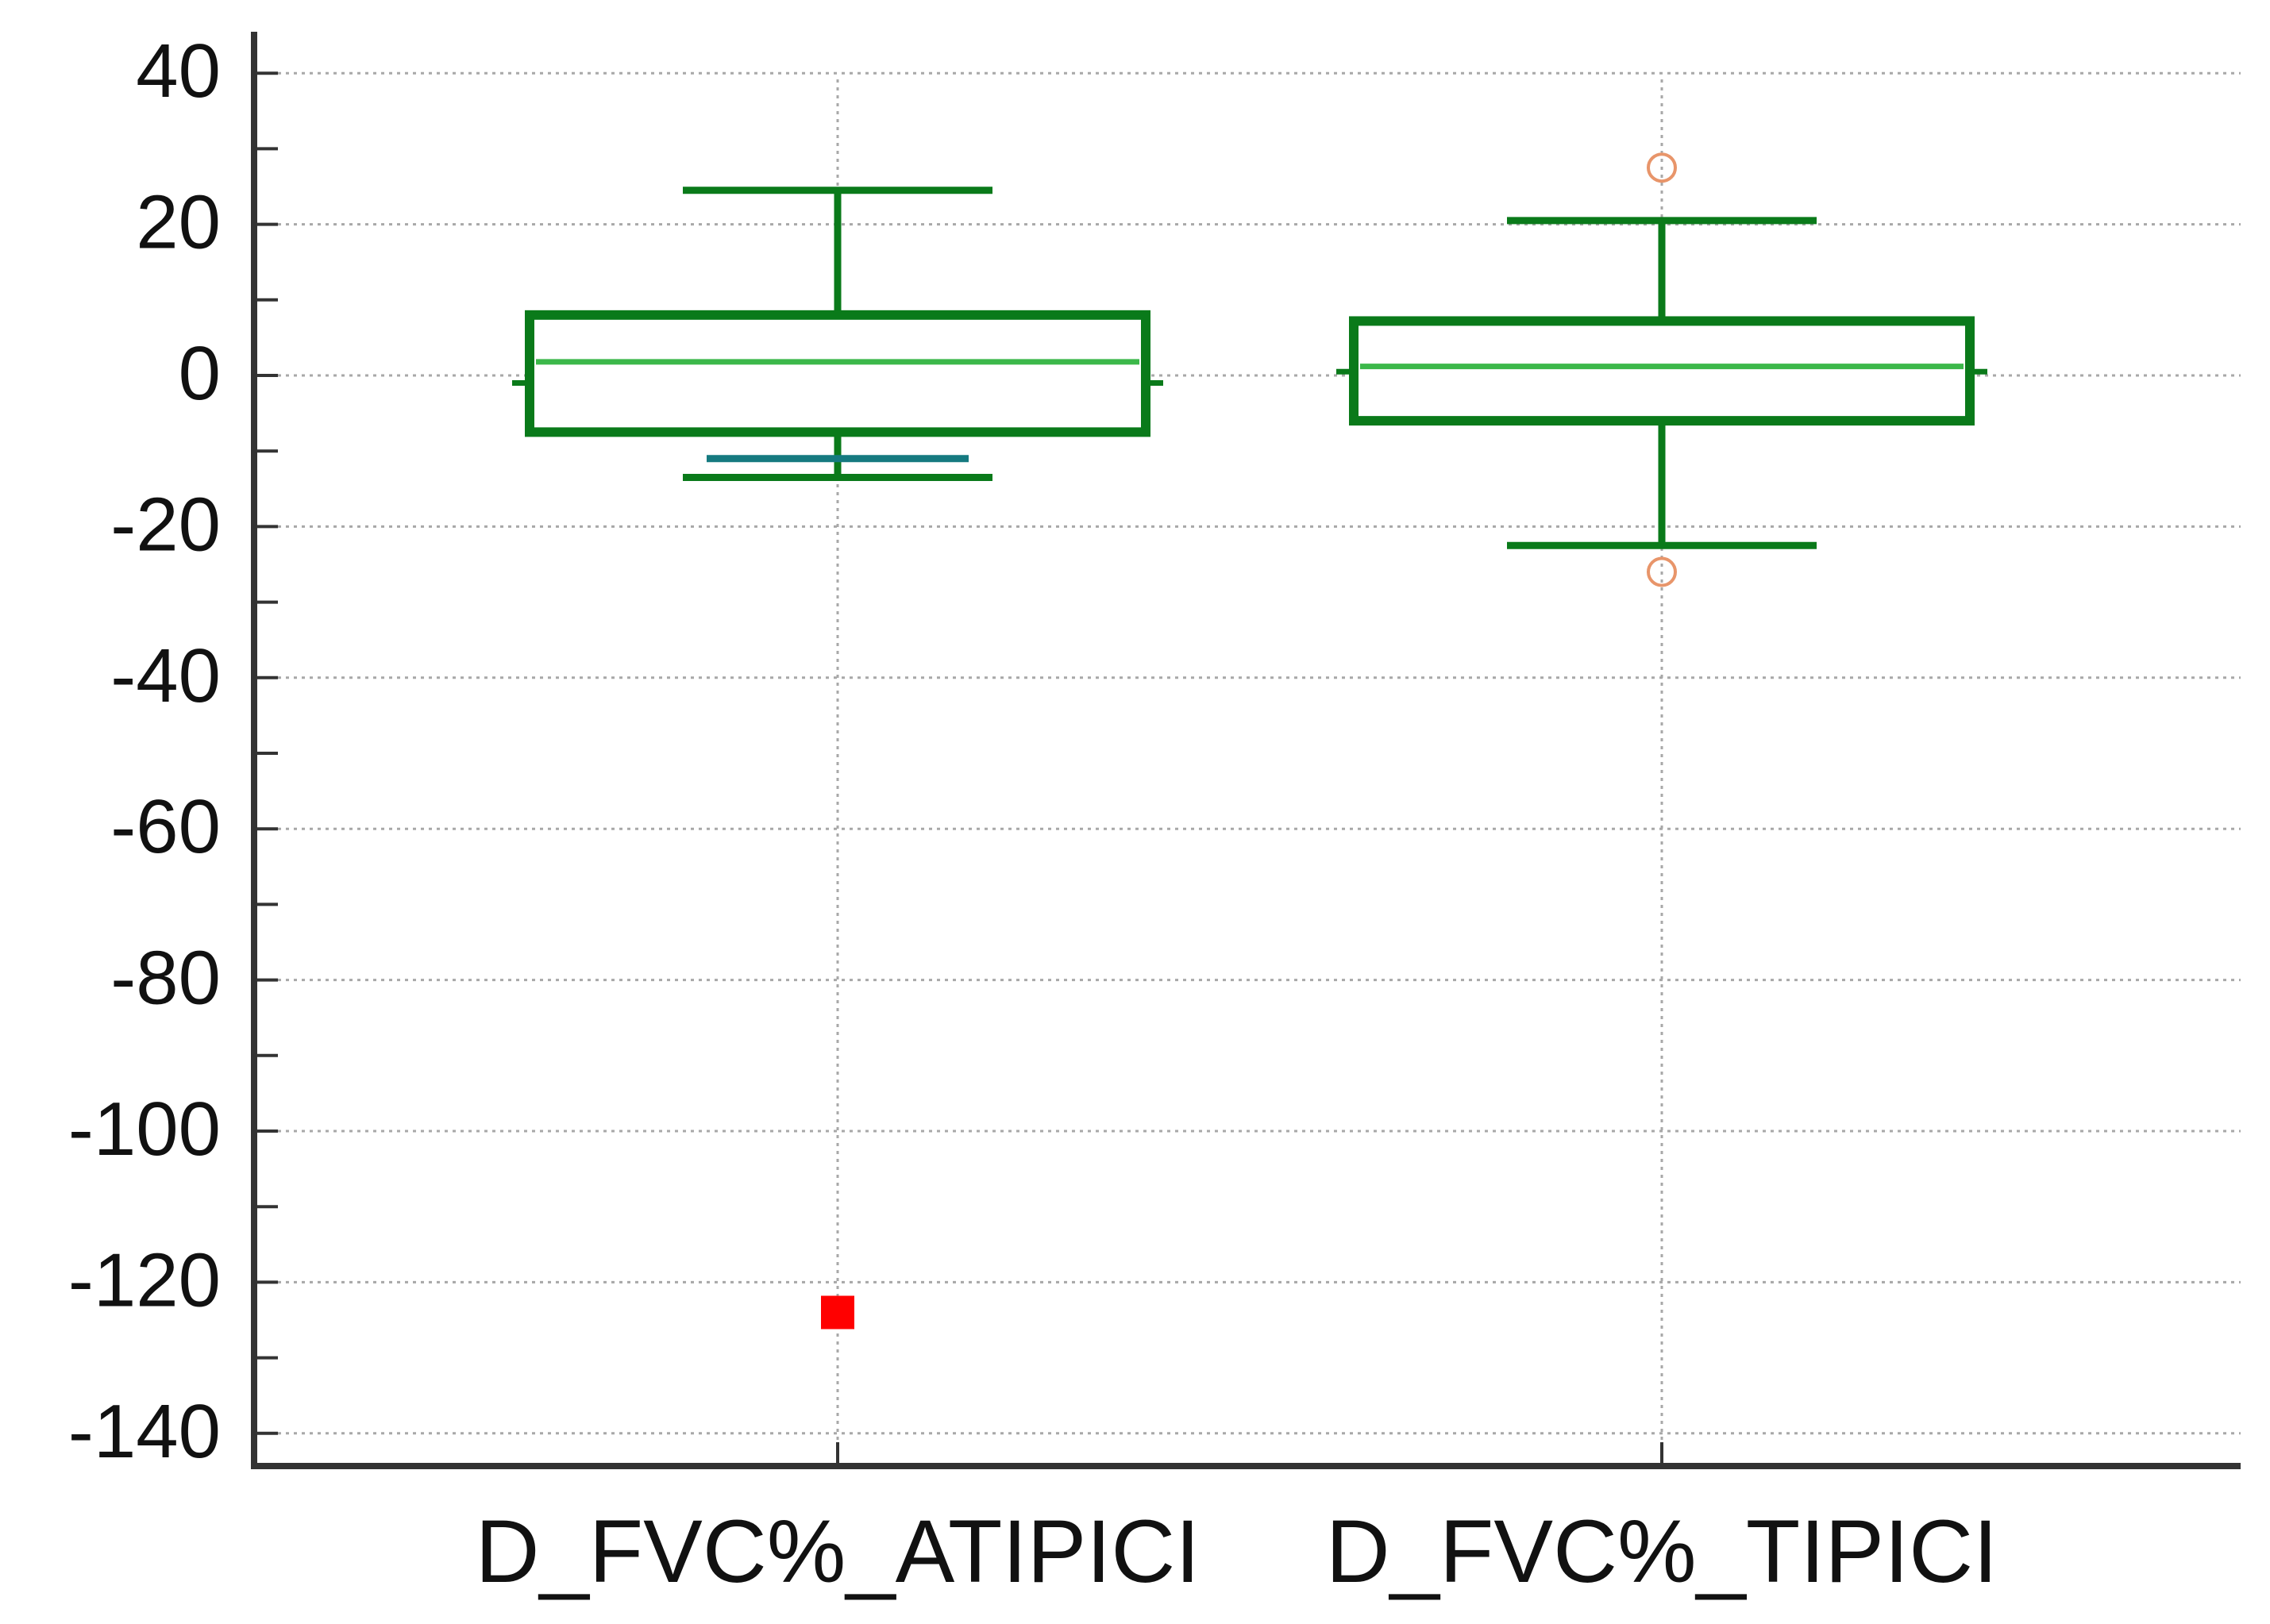 This screenshot has width=2270, height=1624. I want to click on y-tick-label-9: -140, so click(144, 1431).